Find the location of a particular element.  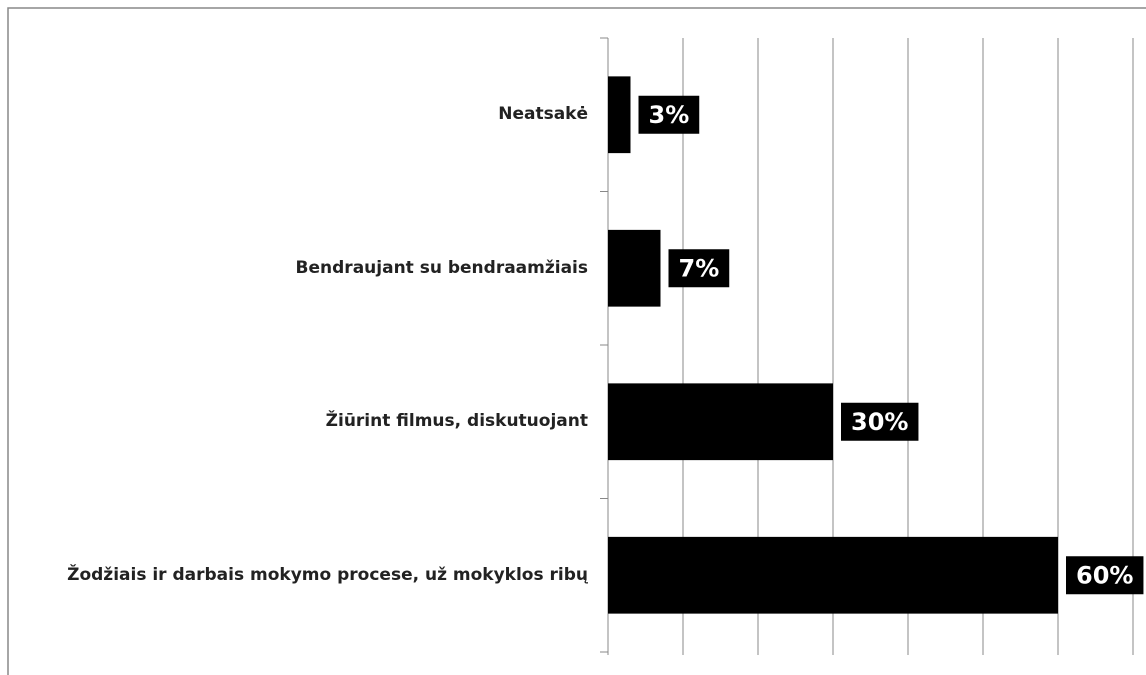

y-tick-label: Bendraujant su bendraamžiais is located at coordinates (441, 267).